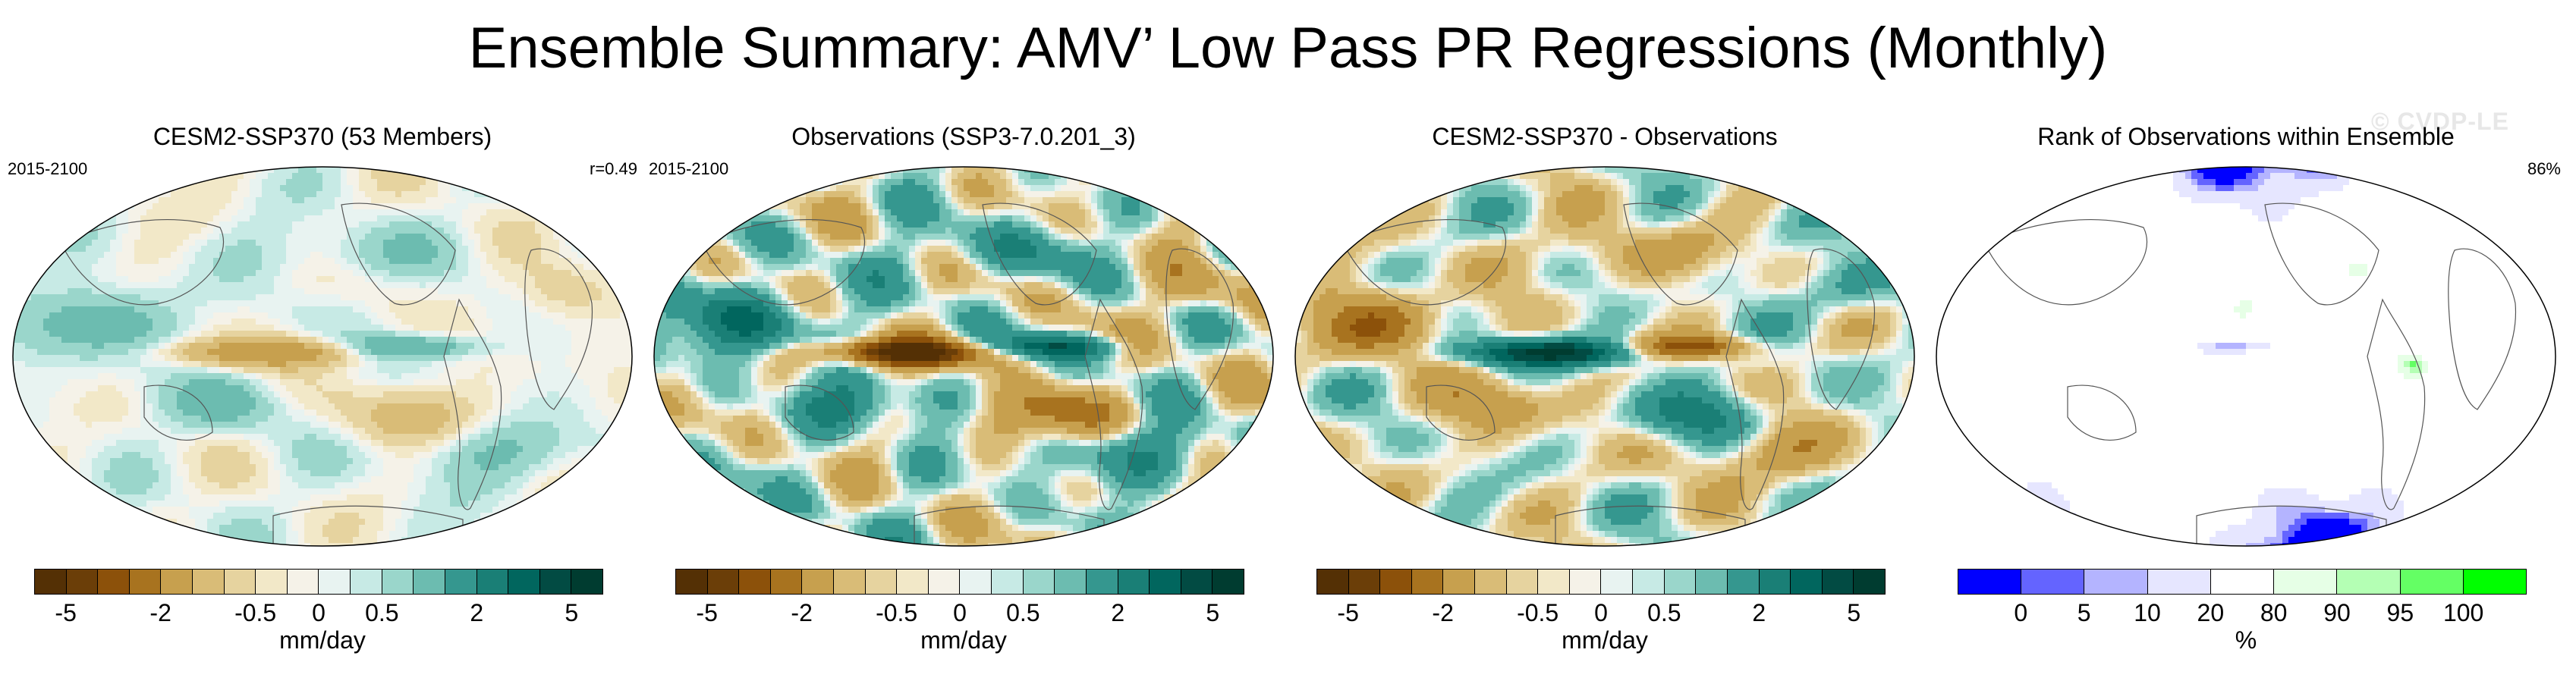 The width and height of the screenshot is (2576, 681). I want to click on colorbar-tick-label: 95, so click(2400, 613).